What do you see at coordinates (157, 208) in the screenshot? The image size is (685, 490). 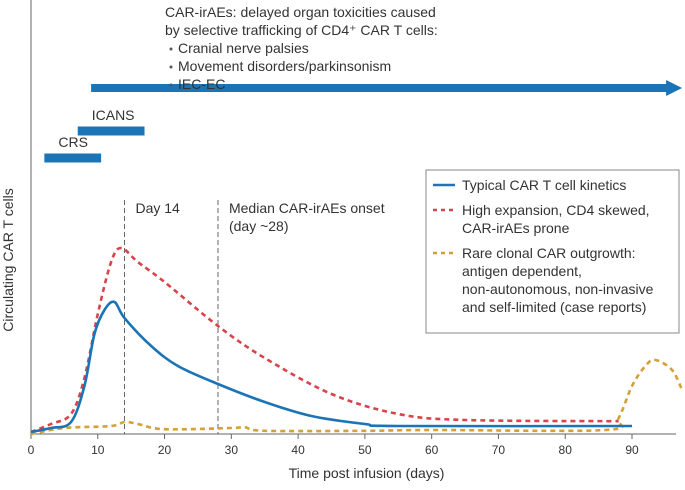 I see `marker-label: Day 14` at bounding box center [157, 208].